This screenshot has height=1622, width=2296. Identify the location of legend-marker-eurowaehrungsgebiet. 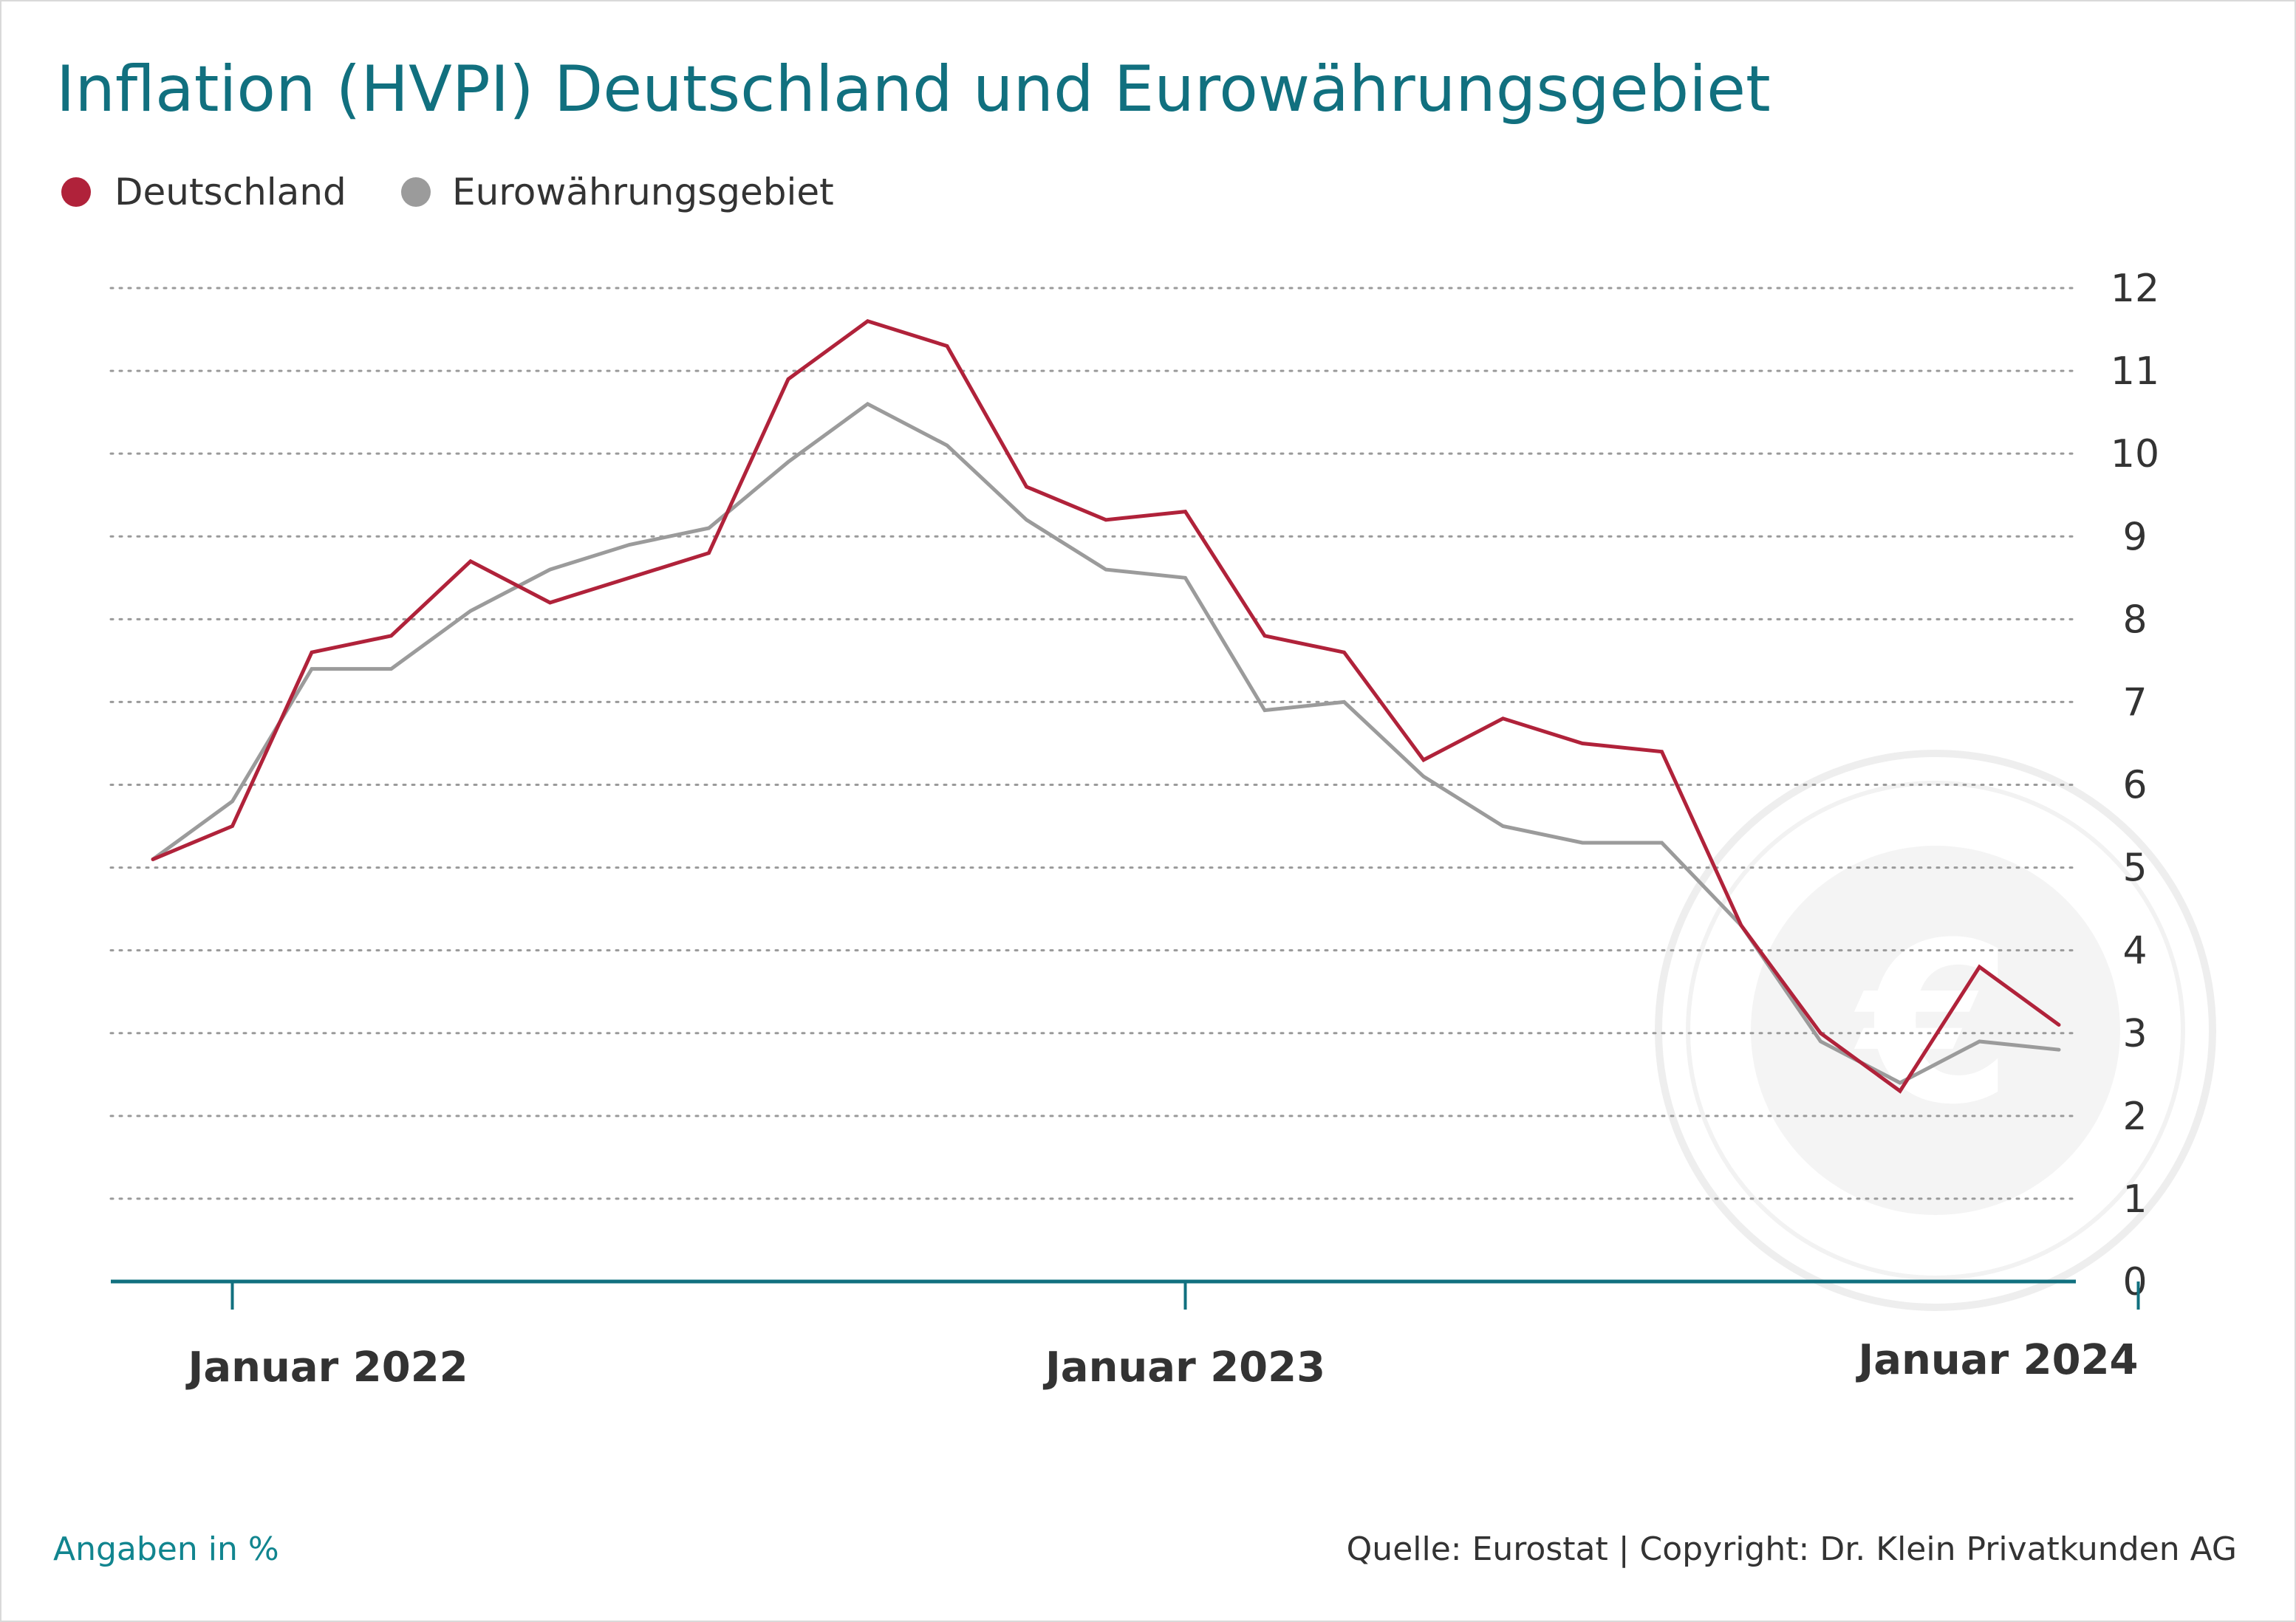
(416, 192).